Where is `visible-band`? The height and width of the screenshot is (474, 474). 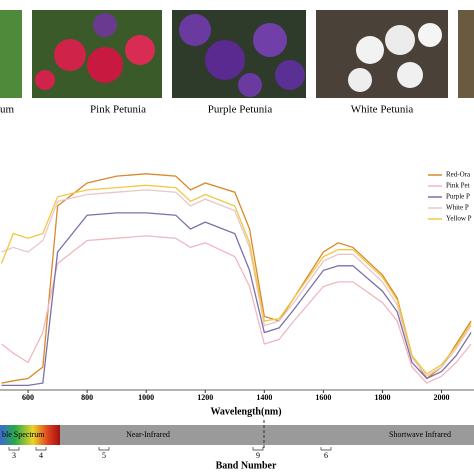 visible-band is located at coordinates (30, 435).